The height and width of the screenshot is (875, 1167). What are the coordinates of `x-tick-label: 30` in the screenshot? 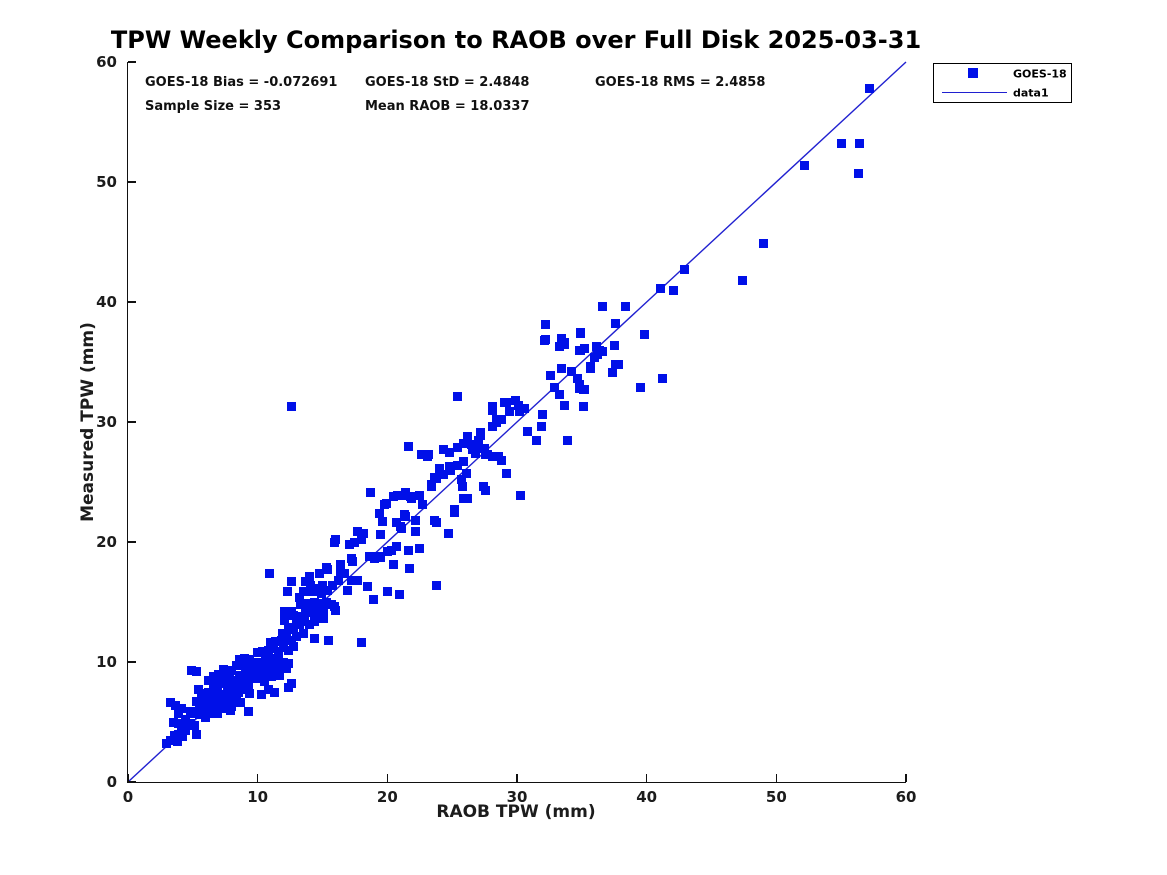 It's located at (517, 797).